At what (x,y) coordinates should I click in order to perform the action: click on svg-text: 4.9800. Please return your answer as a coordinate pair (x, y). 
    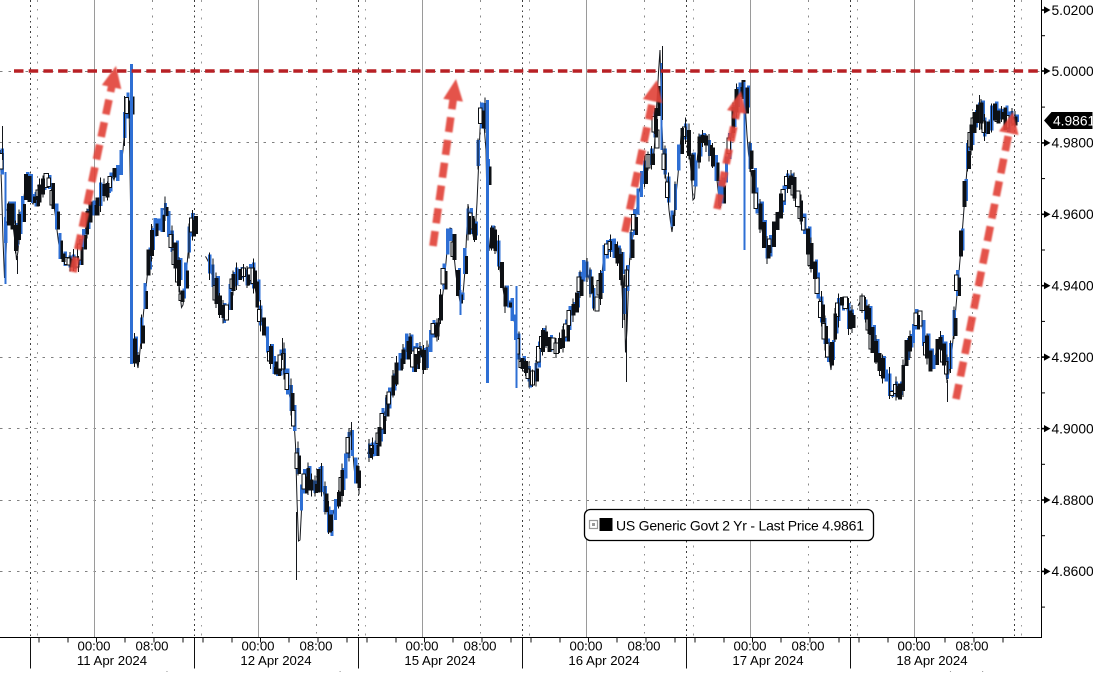
    Looking at the image, I should click on (1072, 143).